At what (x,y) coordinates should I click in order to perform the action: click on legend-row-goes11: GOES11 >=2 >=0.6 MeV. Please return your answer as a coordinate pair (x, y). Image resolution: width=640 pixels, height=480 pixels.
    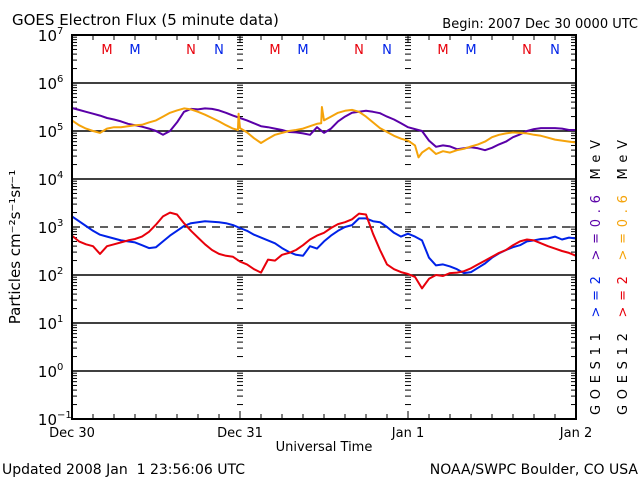
    Looking at the image, I should click on (596, 277).